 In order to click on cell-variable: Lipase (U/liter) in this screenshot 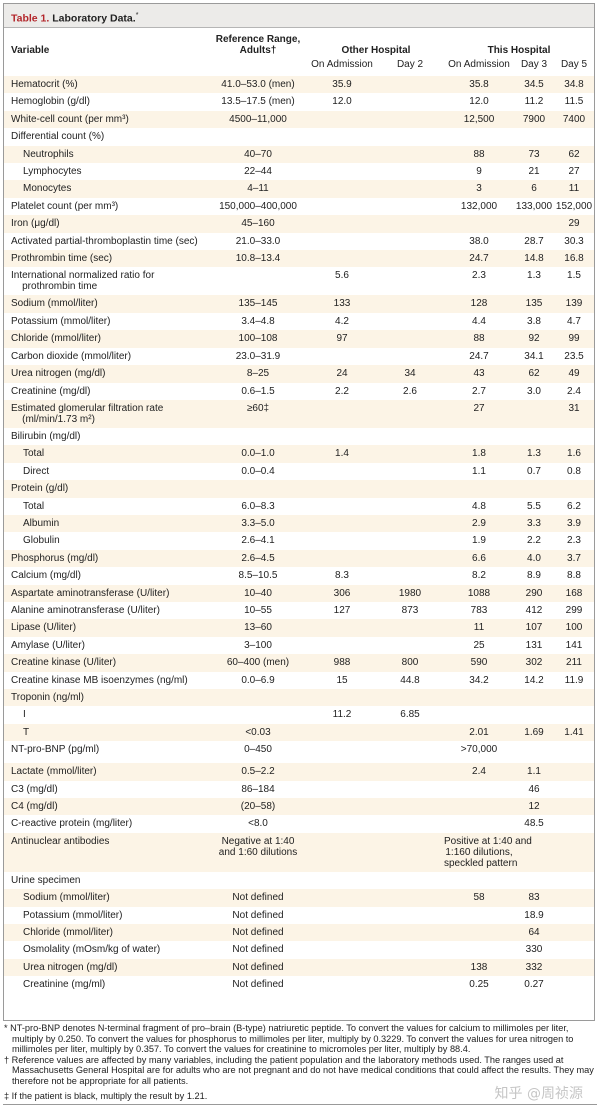, I will do `click(44, 628)`.